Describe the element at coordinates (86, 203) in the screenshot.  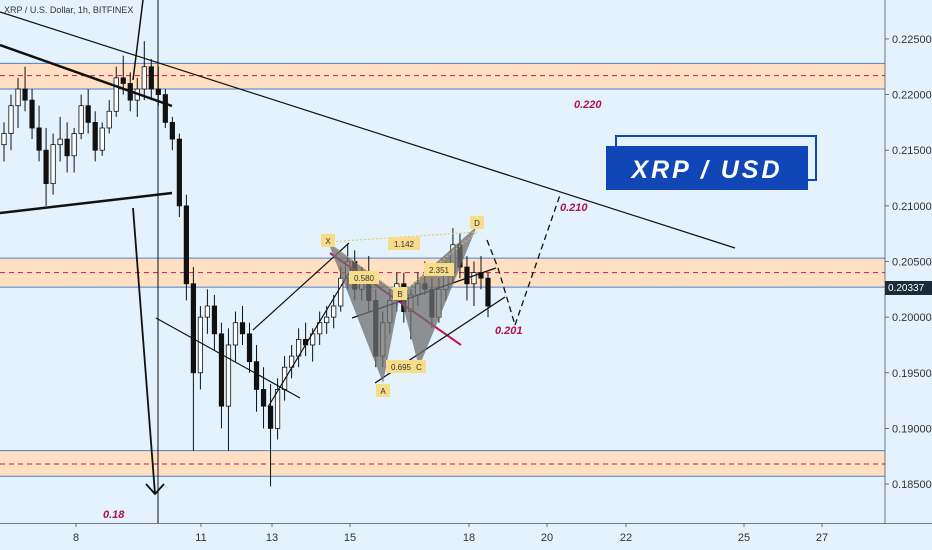
I see `wedge-lower-line` at that location.